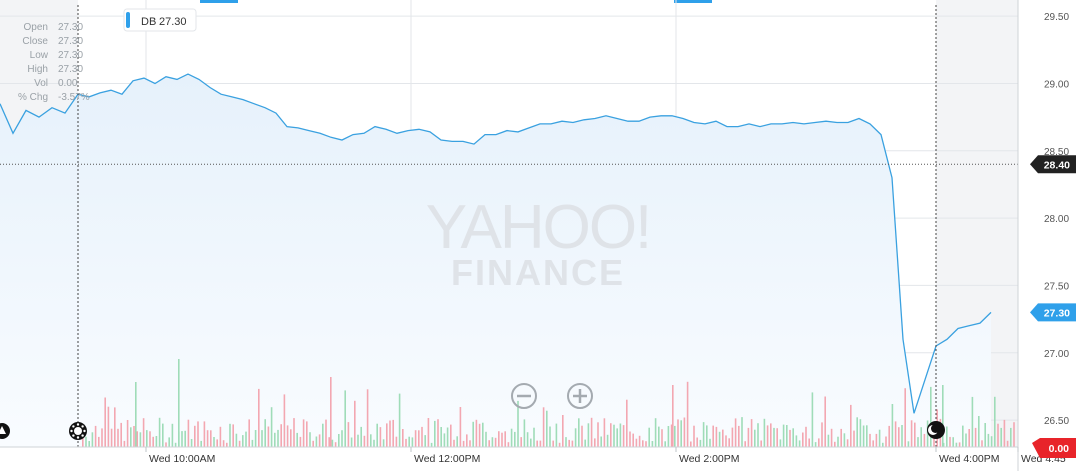 The image size is (1077, 476). Describe the element at coordinates (447, 459) in the screenshot. I see `x-tick-label: Wed 12:00PM` at that location.